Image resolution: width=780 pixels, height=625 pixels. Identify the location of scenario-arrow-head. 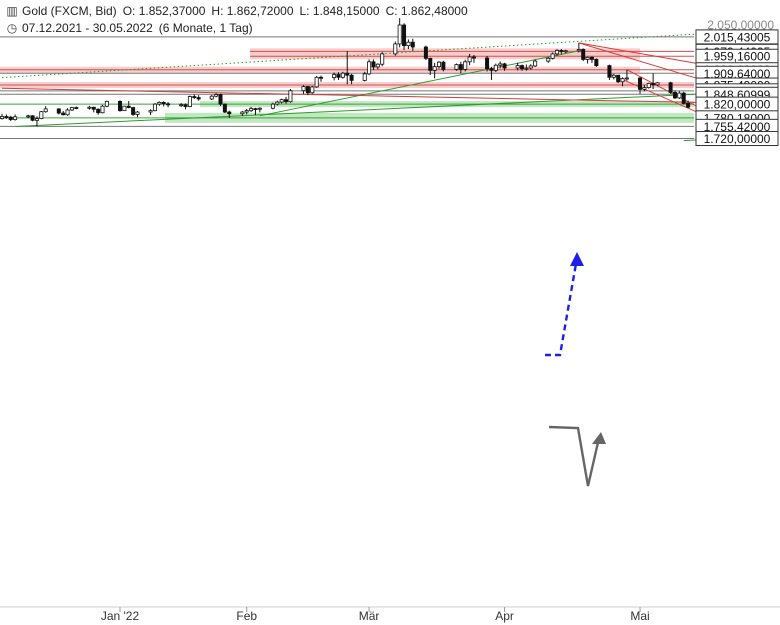
(599, 438).